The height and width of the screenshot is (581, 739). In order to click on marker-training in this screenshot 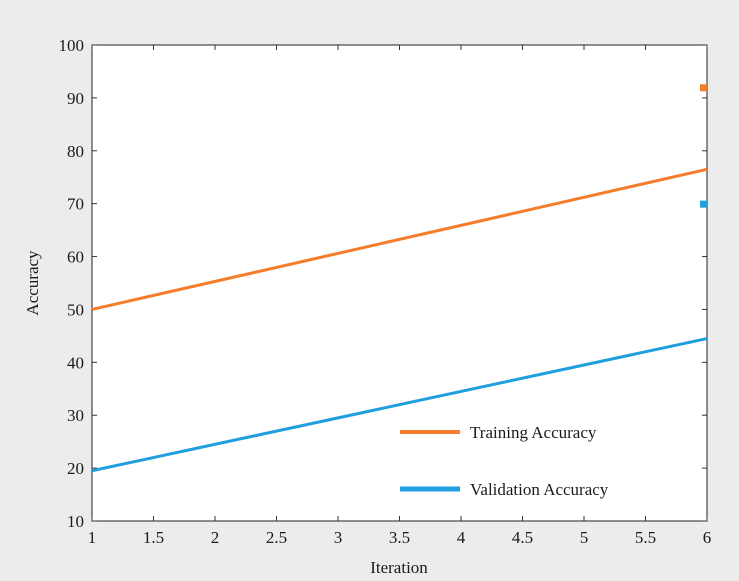, I will do `click(703, 88)`.